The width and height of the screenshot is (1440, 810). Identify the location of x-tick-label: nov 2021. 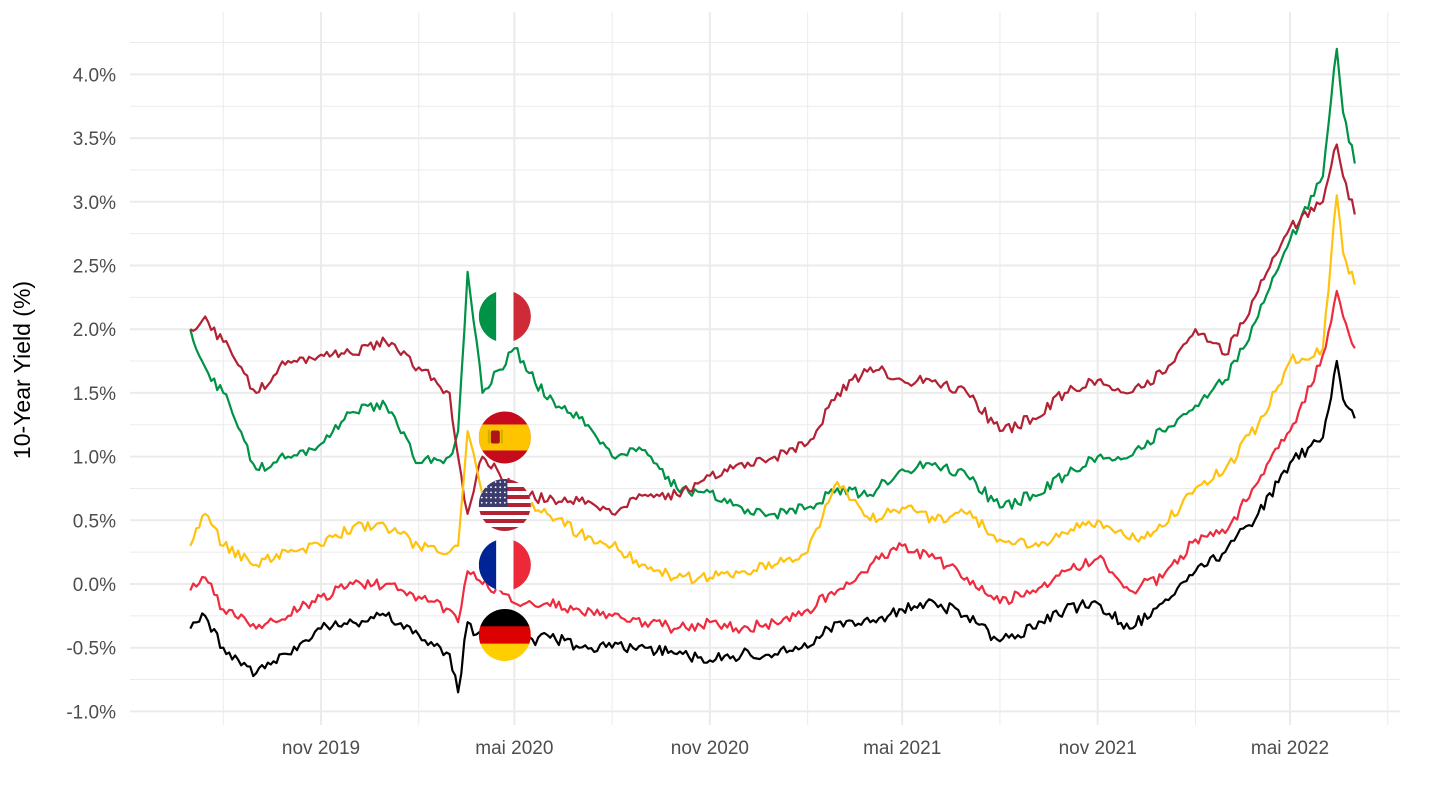
(1098, 748).